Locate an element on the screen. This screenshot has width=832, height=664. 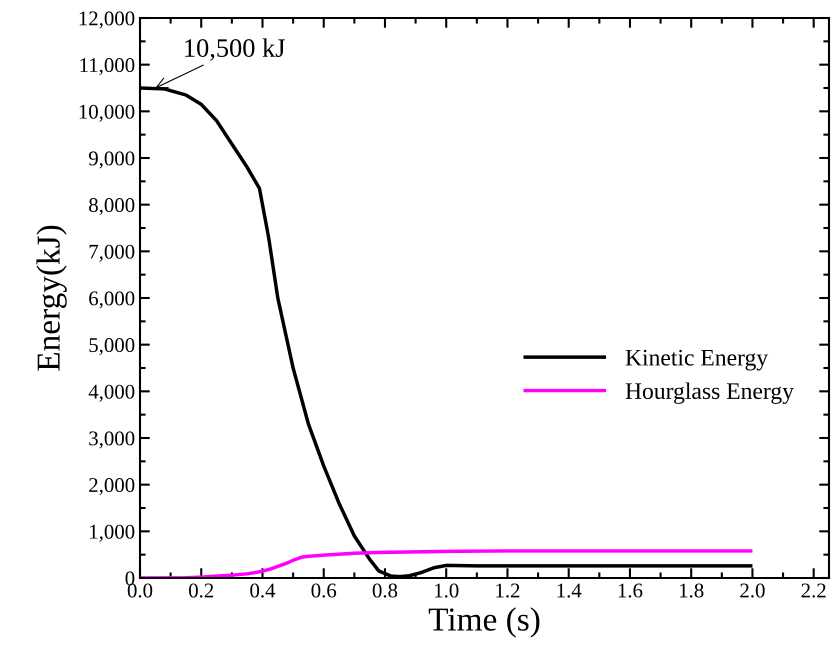
x-tick-label: 2.0 is located at coordinates (752, 590).